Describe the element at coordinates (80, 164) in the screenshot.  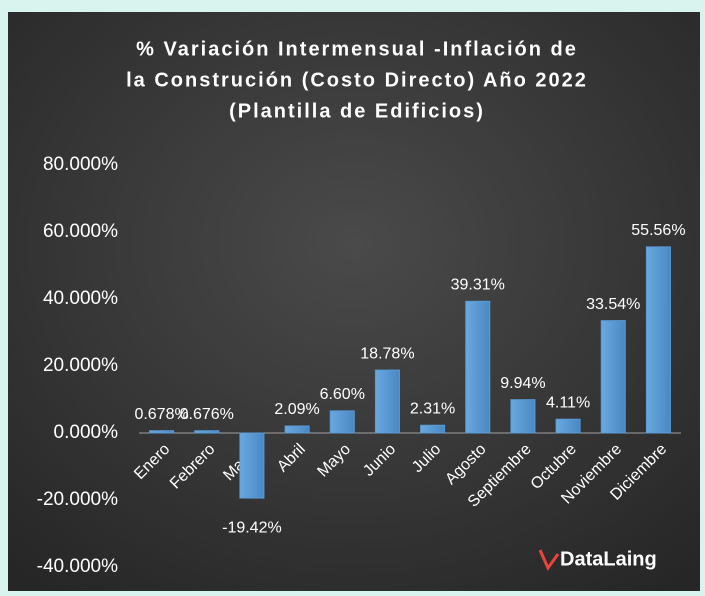
I see `y-tick-label: 80.000%` at that location.